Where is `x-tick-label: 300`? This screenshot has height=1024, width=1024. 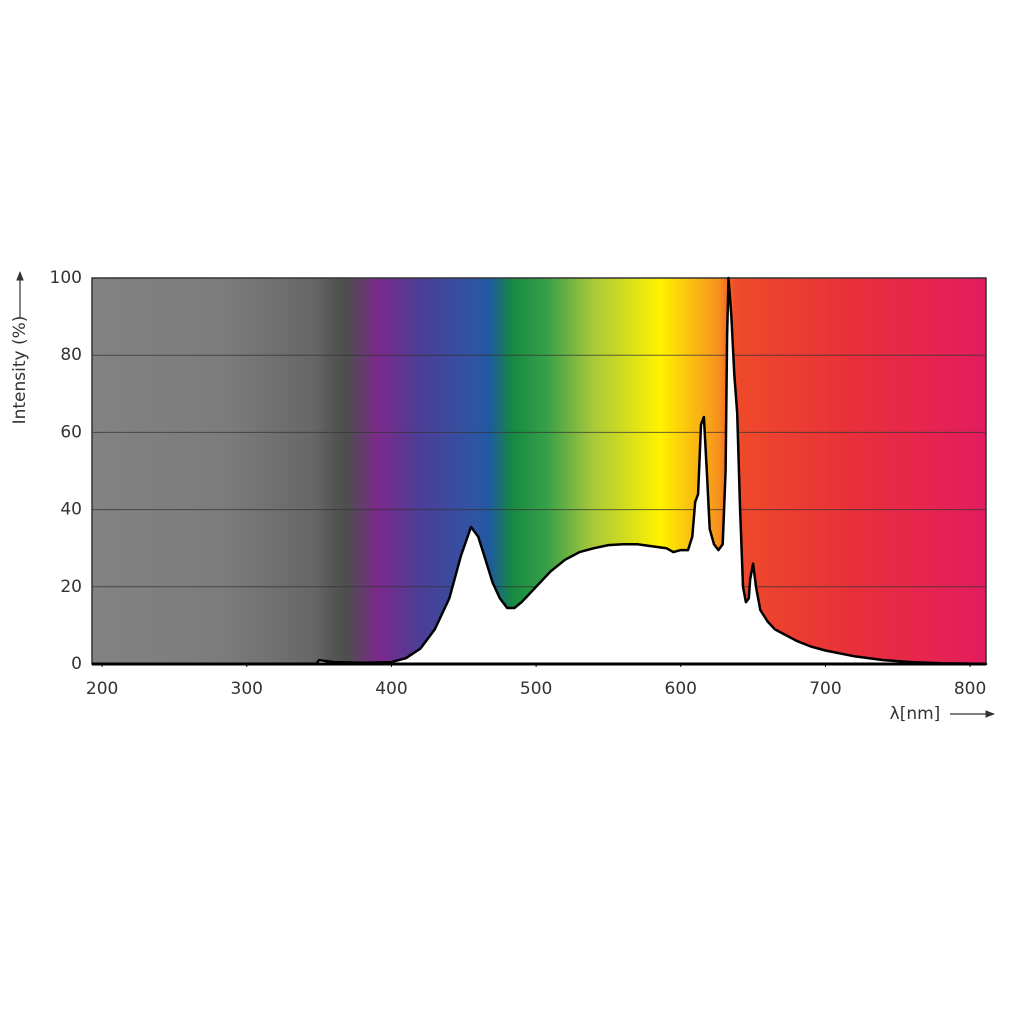
x-tick-label: 300 is located at coordinates (247, 689).